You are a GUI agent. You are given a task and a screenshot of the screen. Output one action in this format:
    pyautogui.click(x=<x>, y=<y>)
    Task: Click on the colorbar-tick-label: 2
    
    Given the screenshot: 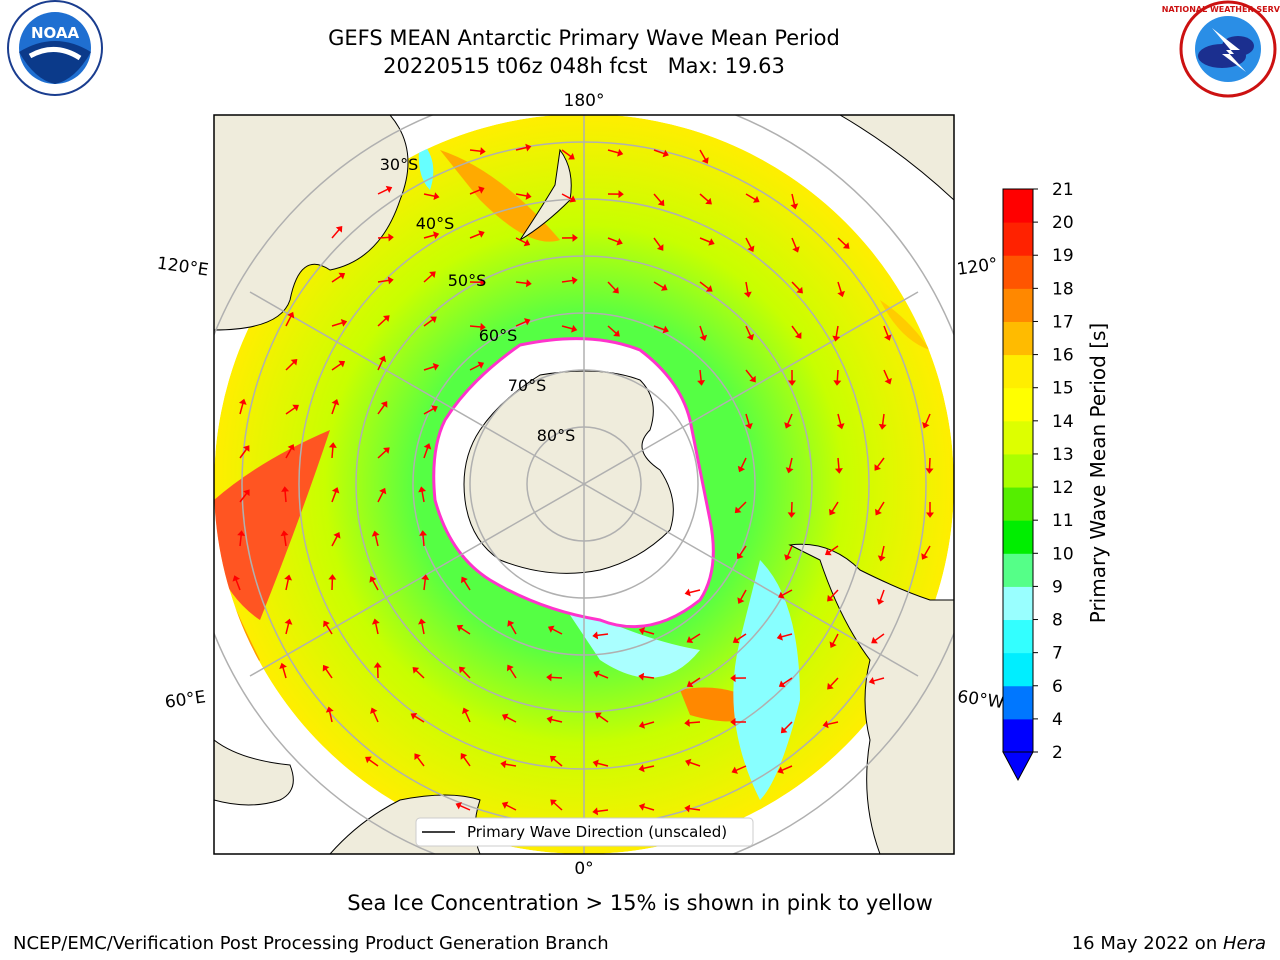 What is the action you would take?
    pyautogui.click(x=1057, y=753)
    